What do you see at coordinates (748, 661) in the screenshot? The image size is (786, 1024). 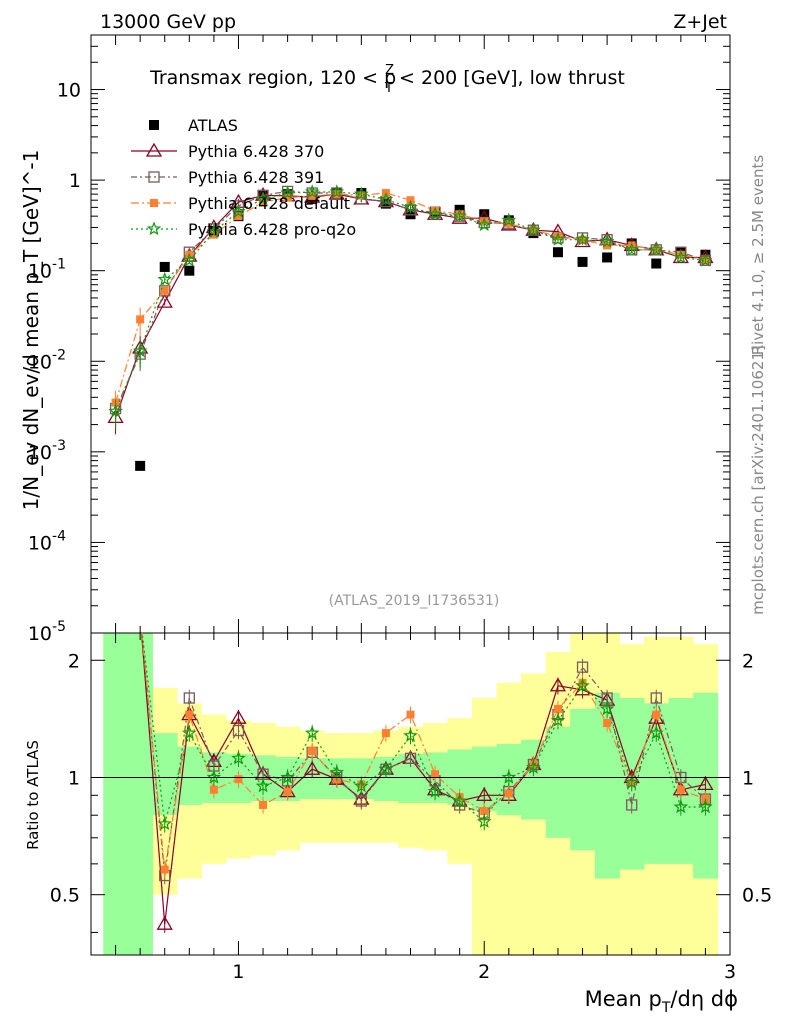 I see `ratio-y-tick-label-right: 2` at bounding box center [748, 661].